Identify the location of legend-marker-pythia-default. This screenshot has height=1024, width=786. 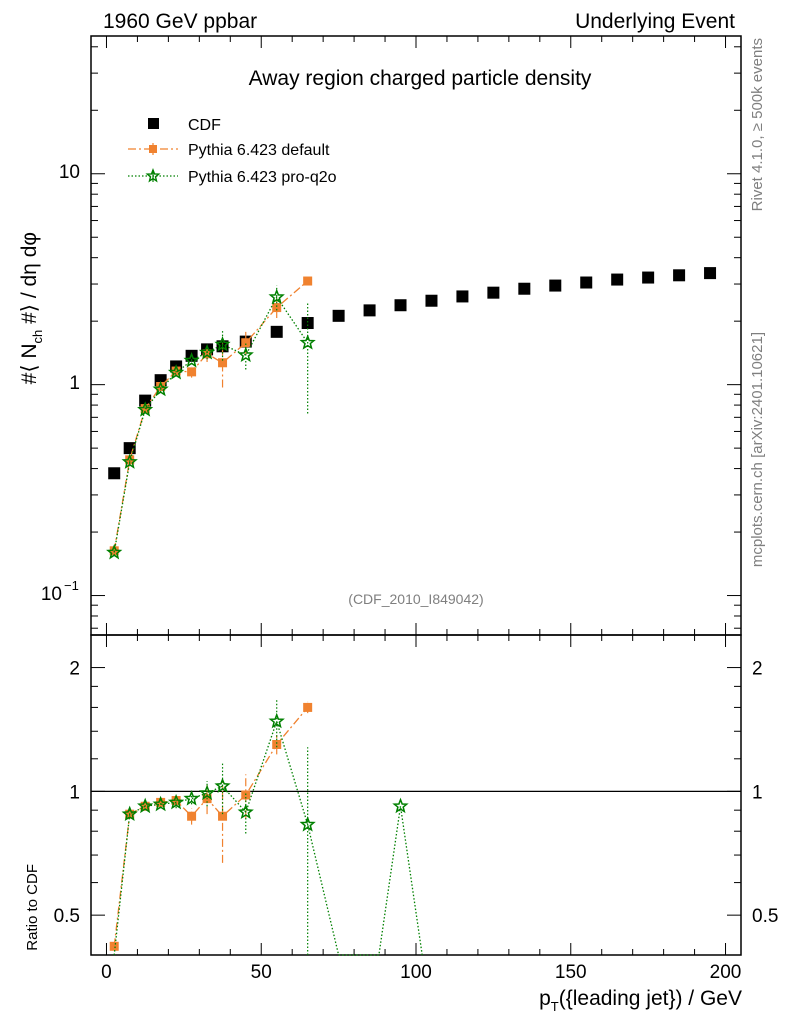
(153, 149).